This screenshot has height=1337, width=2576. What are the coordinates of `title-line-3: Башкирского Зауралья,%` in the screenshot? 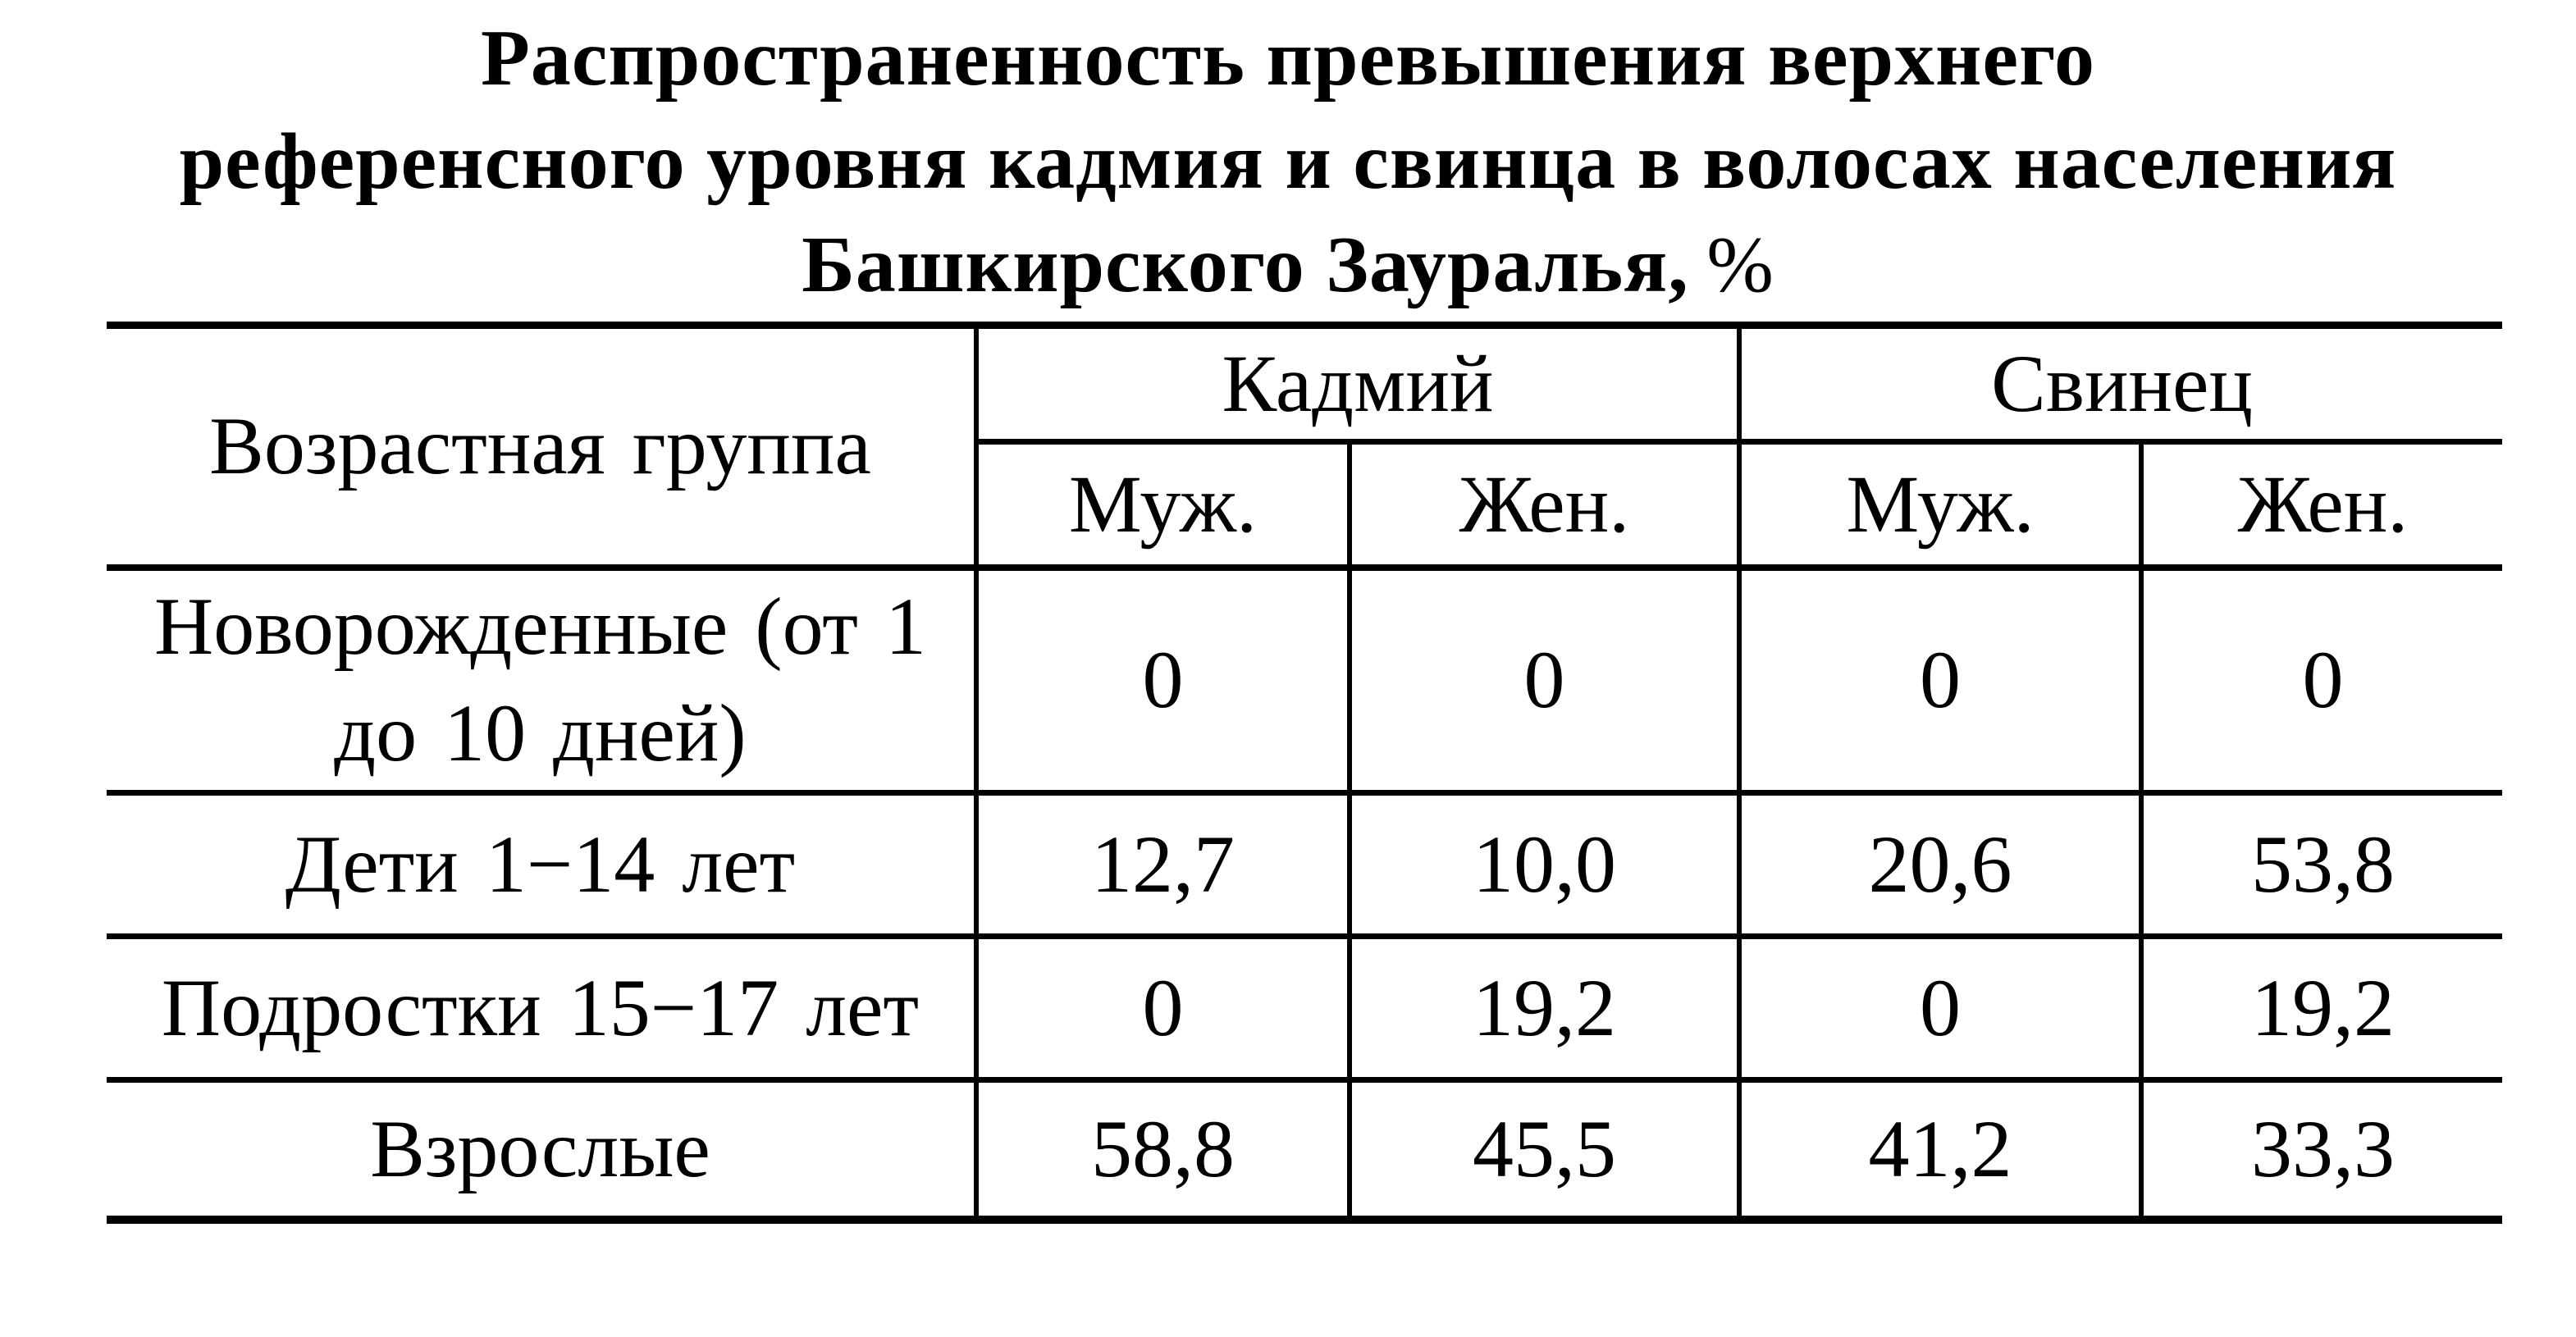 It's located at (1288, 265).